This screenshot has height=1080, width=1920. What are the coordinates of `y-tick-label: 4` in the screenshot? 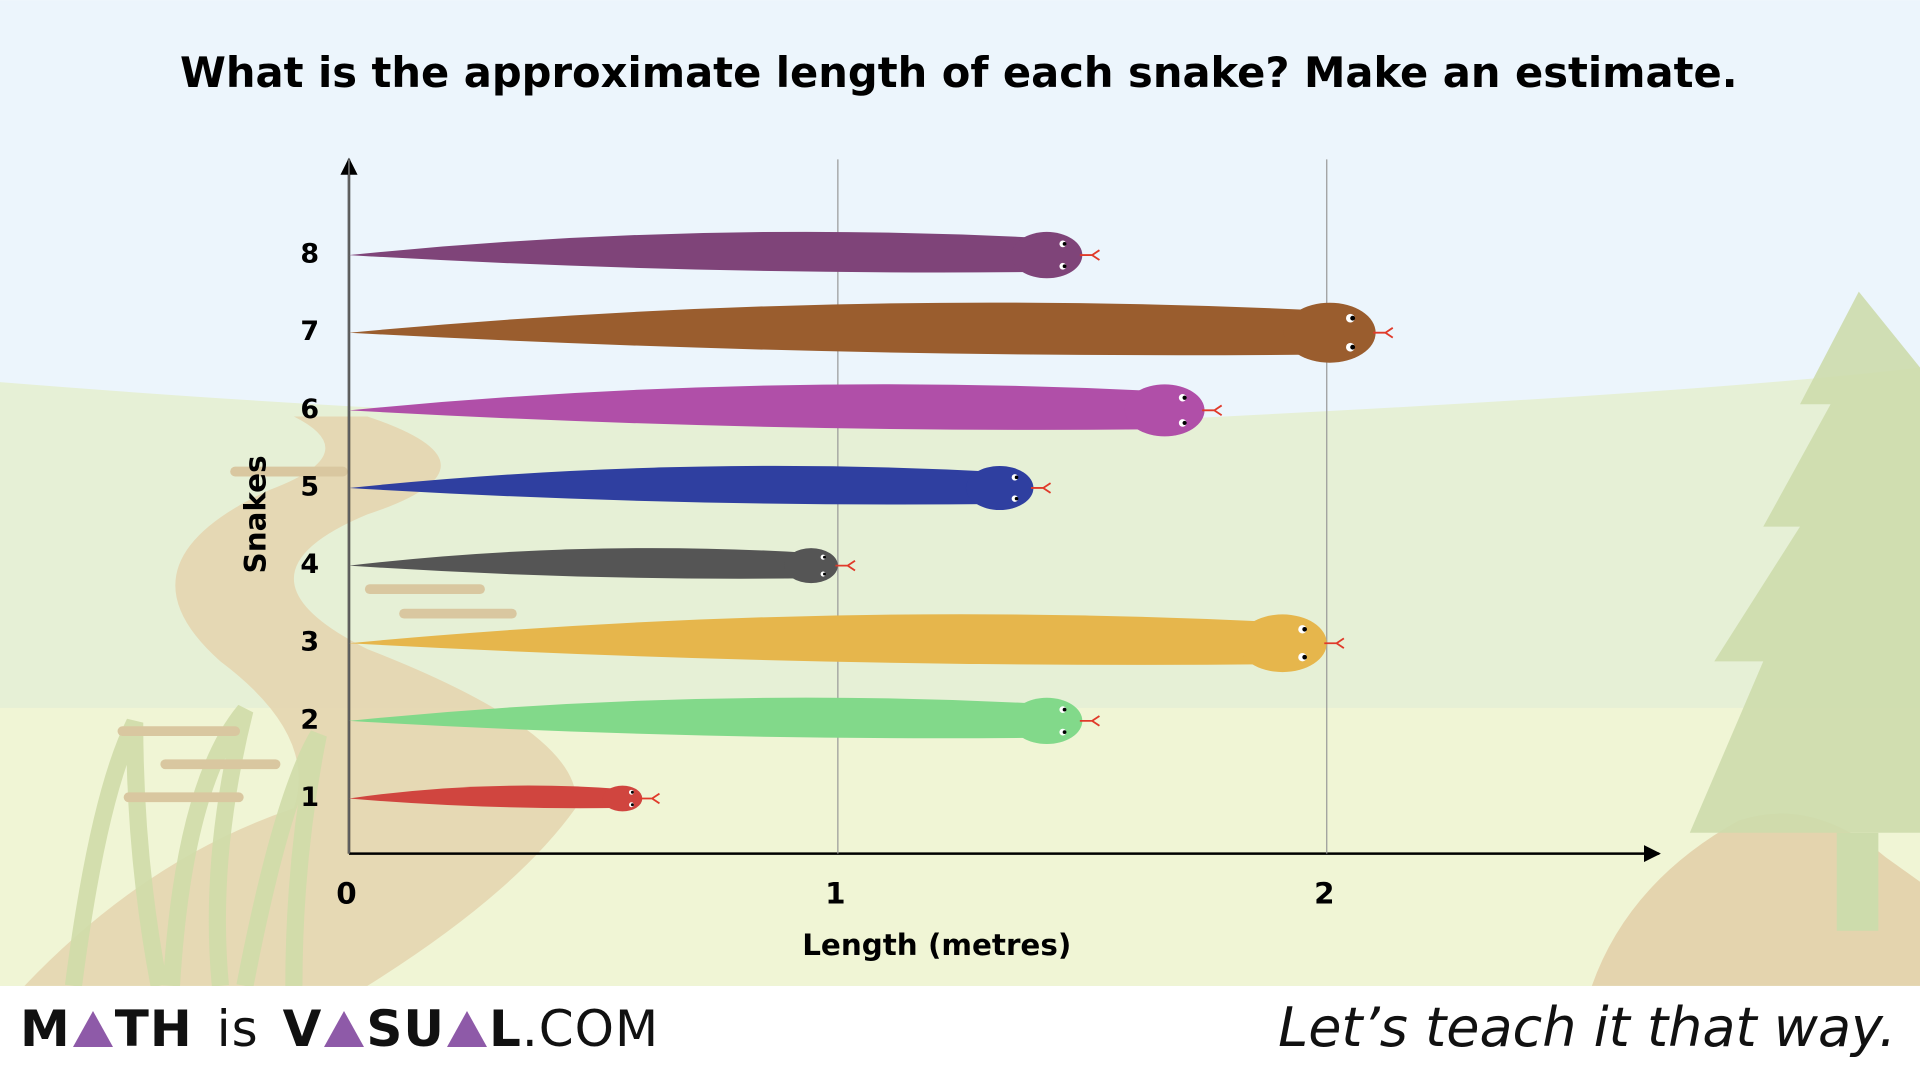 It's located at (309, 564).